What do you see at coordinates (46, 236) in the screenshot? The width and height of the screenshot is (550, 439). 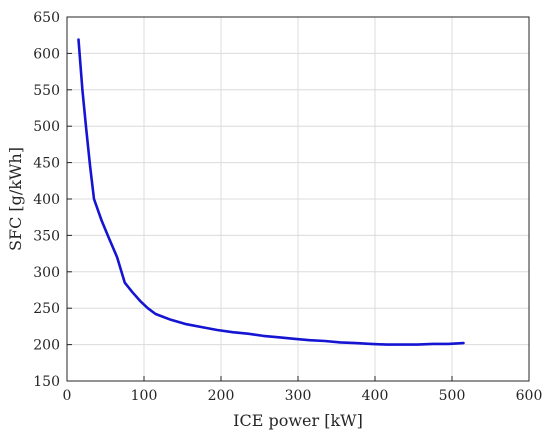 I see `y-tick-label: 350` at bounding box center [46, 236].